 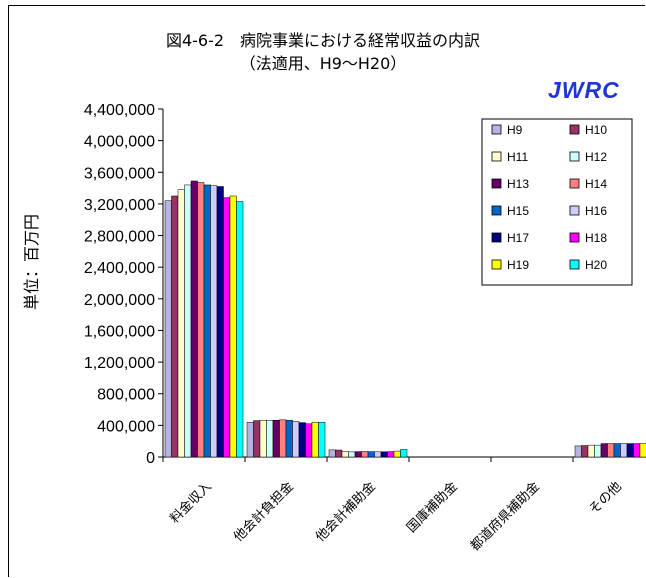 What do you see at coordinates (119, 237) in the screenshot?
I see `y-tick-label: 2,800,000` at bounding box center [119, 237].